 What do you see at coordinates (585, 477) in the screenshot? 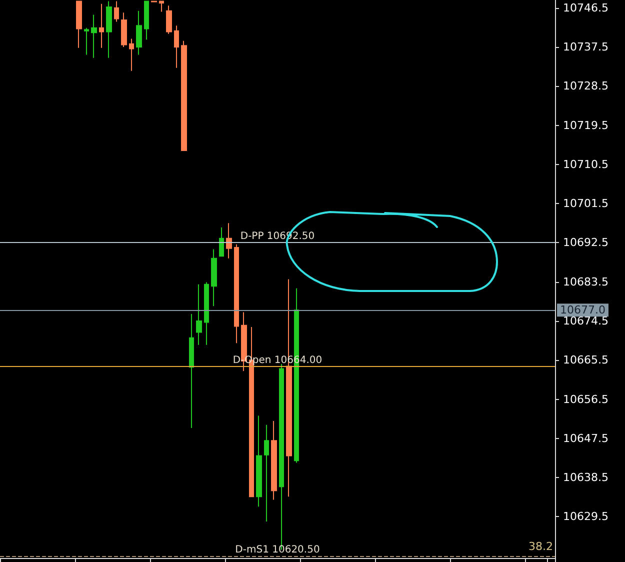
I see `y-tick-label: 10638.5` at bounding box center [585, 477].